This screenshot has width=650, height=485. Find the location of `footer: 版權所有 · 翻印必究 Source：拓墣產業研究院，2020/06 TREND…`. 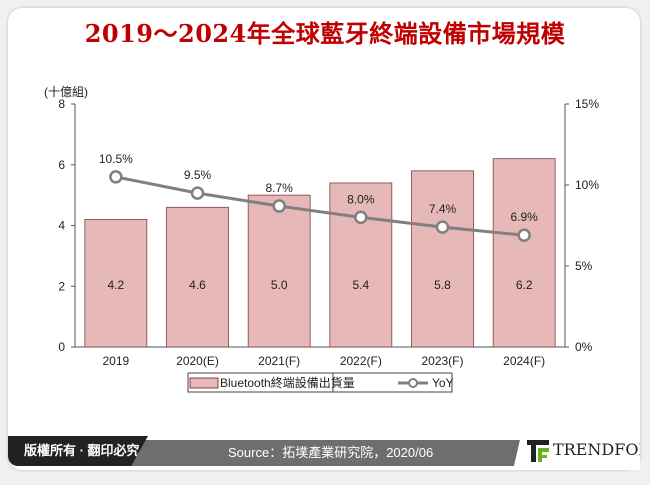

footer: 版權所有 · 翻印必究 Source：拓墣產業研究院，2020/06 TREND… is located at coordinates (324, 448).